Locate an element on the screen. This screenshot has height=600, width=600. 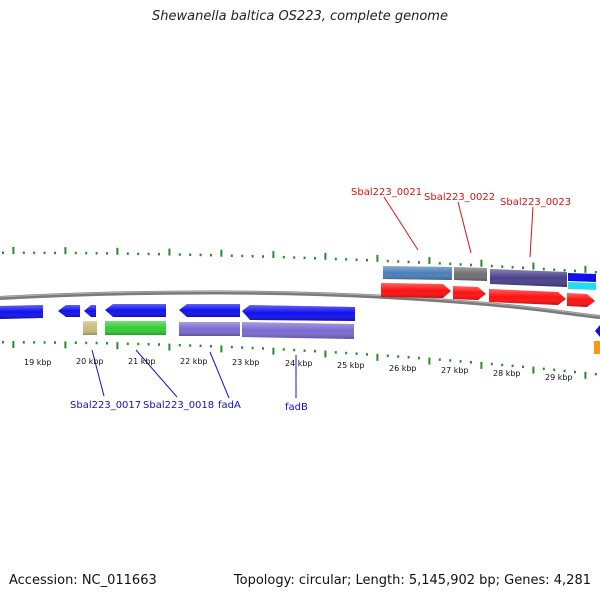
lower-tick-track is located at coordinates (299, 360).